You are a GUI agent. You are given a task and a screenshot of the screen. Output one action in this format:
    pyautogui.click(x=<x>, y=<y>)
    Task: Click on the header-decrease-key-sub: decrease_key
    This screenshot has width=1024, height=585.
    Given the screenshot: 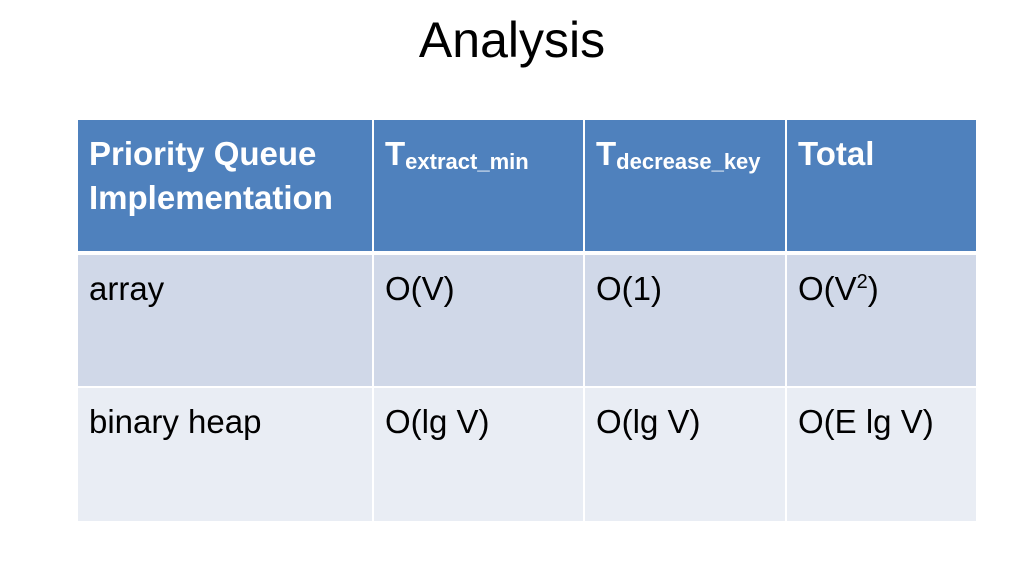 What is the action you would take?
    pyautogui.click(x=688, y=161)
    